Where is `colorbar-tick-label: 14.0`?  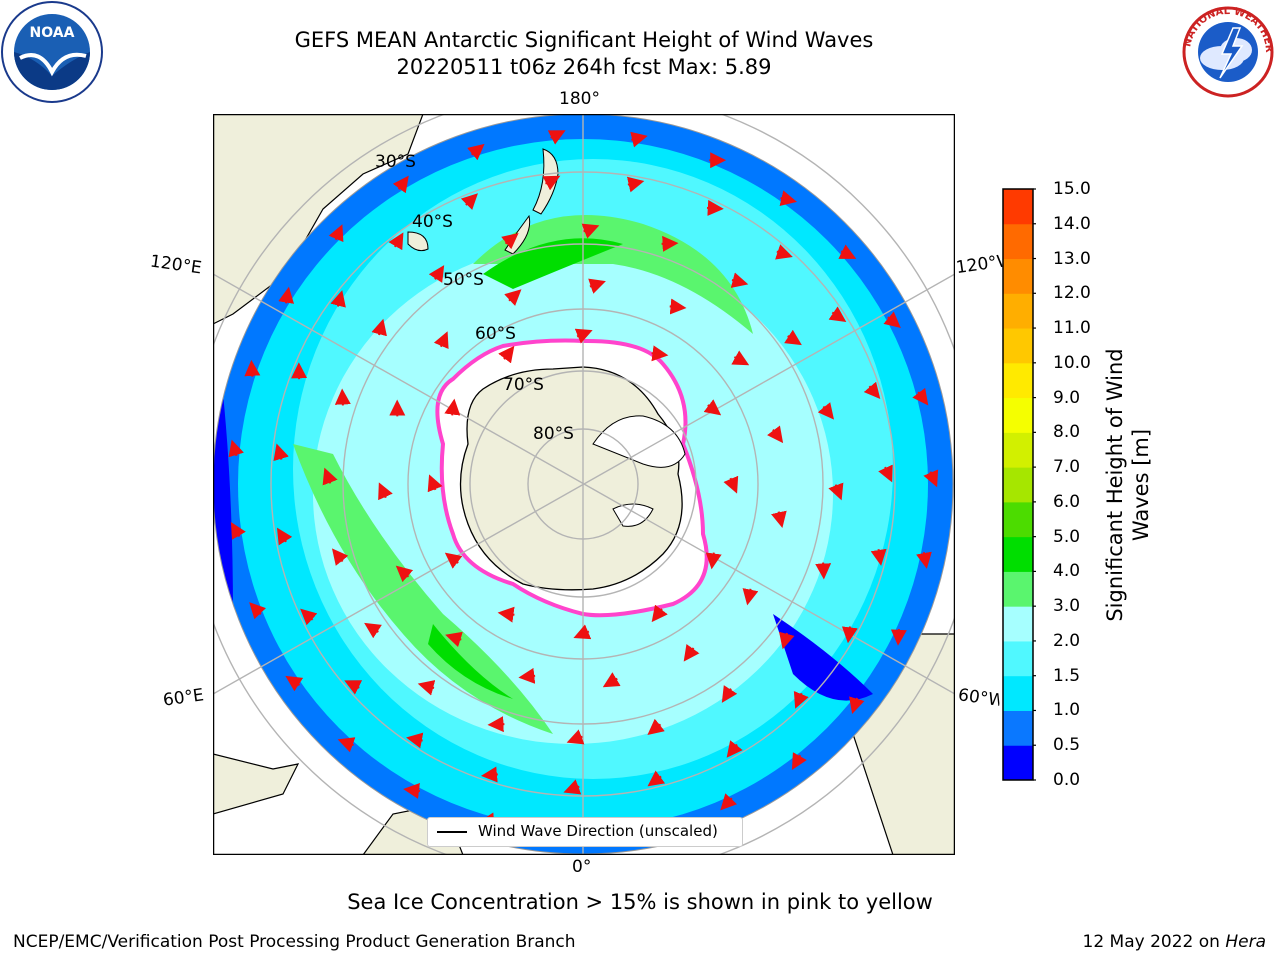 colorbar-tick-label: 14.0 is located at coordinates (1072, 223).